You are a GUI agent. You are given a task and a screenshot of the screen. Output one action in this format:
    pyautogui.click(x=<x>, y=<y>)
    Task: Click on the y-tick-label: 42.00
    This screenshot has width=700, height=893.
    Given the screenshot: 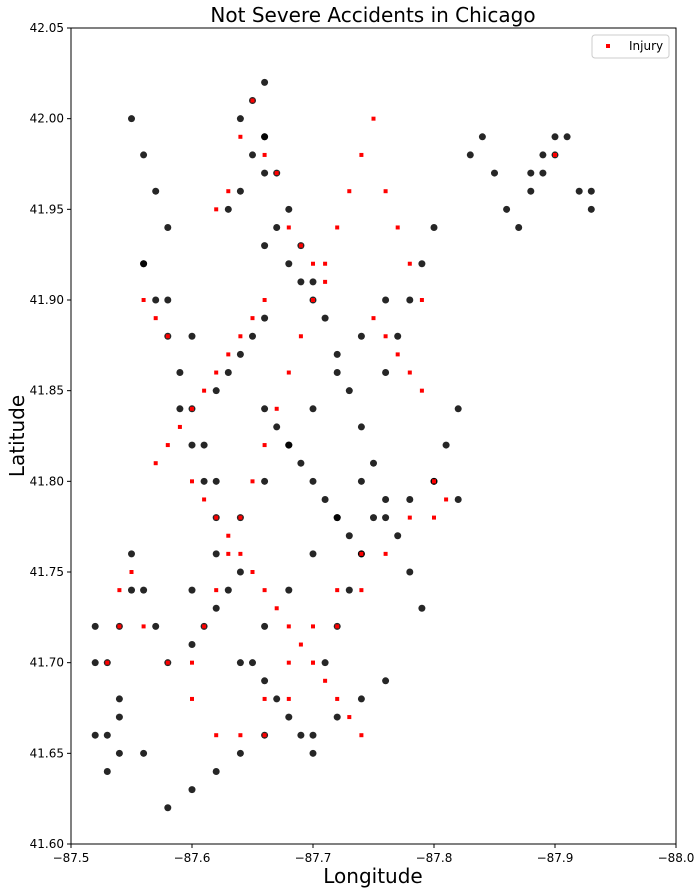 What is the action you would take?
    pyautogui.click(x=47, y=119)
    